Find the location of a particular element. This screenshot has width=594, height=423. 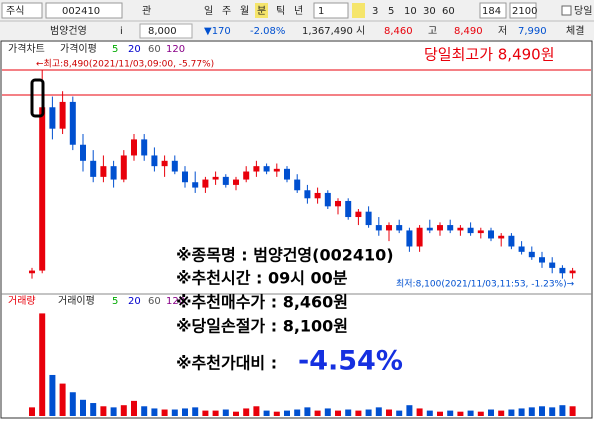

overlay-compare-value: -4.54% is located at coordinates (350, 361).